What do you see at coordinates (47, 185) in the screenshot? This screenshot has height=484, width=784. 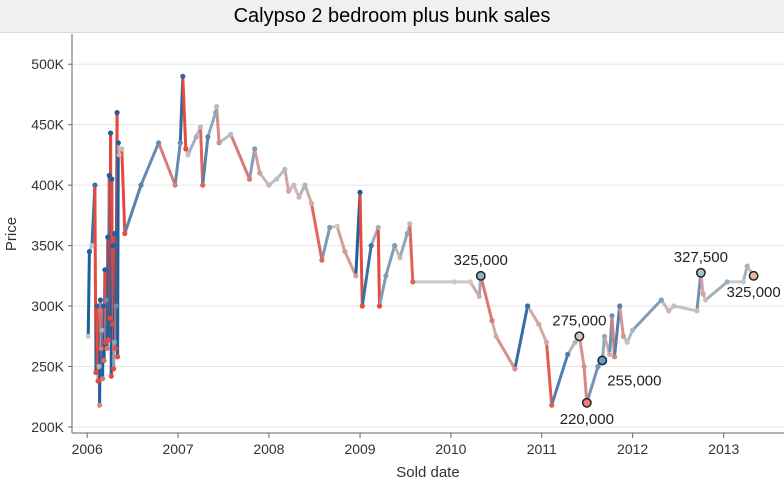 I see `y-tick-label: 400K` at bounding box center [47, 185].